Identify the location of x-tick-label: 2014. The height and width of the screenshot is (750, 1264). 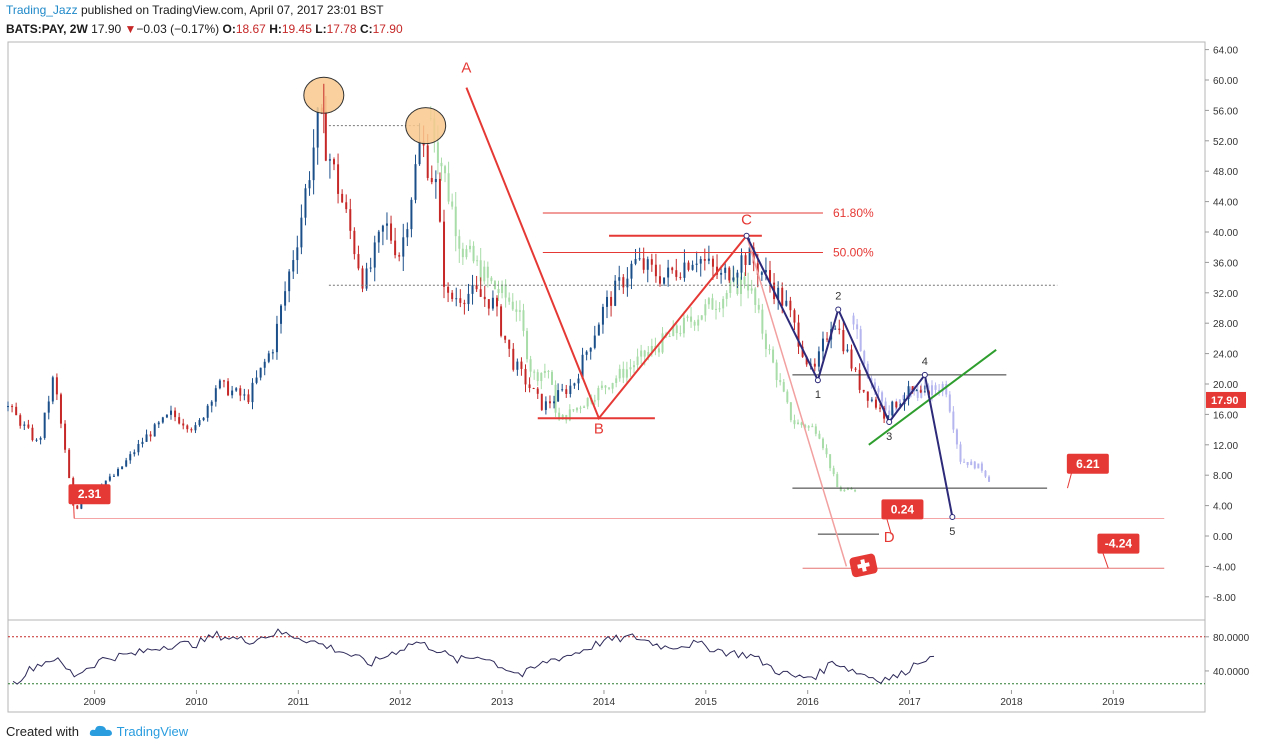
(604, 702).